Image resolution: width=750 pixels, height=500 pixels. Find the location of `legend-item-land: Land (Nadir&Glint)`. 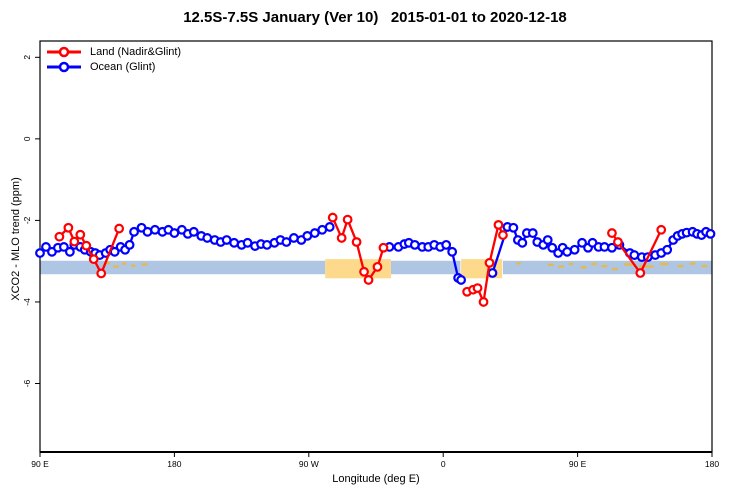

legend-item-land: Land (Nadir&Glint) is located at coordinates (113, 52).